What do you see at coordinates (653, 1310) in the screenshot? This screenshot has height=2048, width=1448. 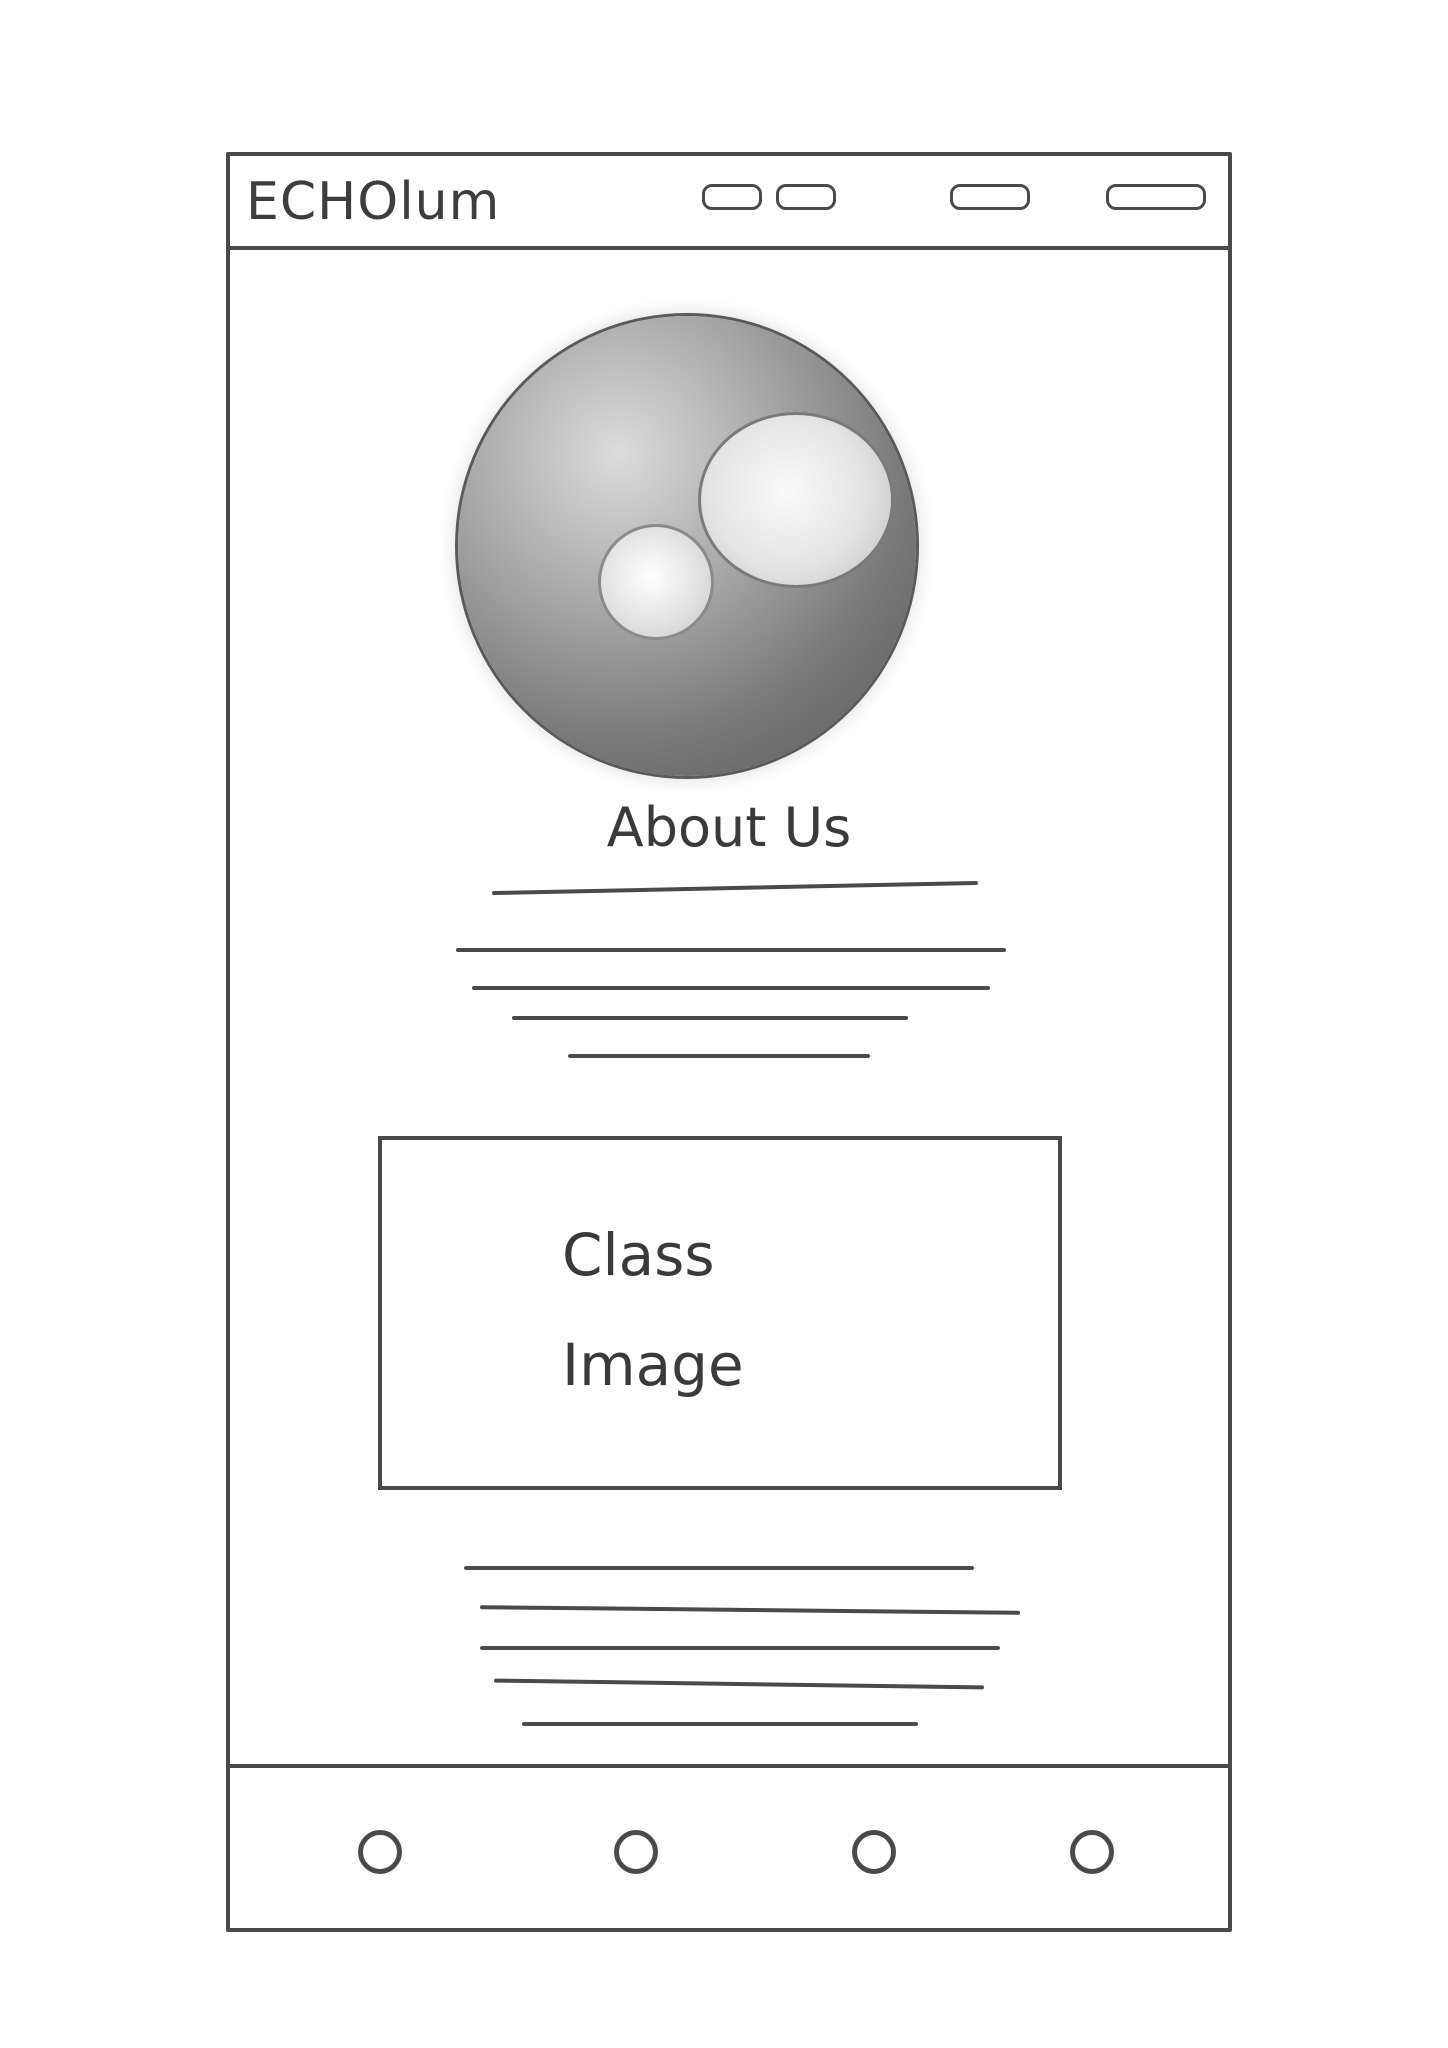 I see `class-image-label: Class Image` at bounding box center [653, 1310].